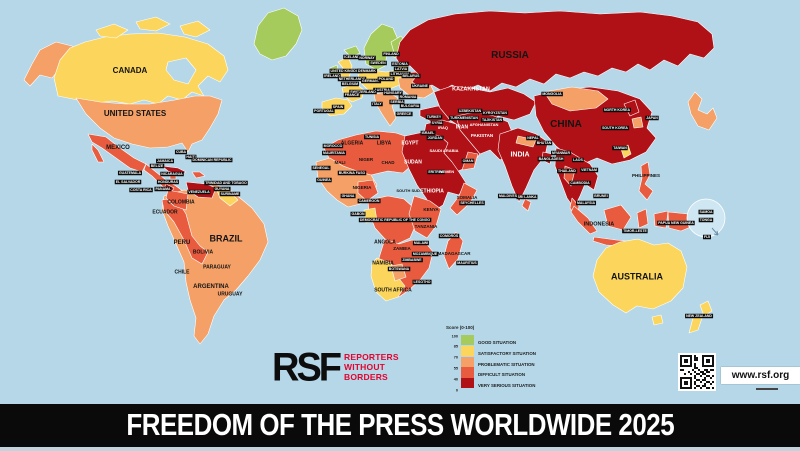 The height and width of the screenshot is (451, 800). I want to click on region-india, so click(523, 165).